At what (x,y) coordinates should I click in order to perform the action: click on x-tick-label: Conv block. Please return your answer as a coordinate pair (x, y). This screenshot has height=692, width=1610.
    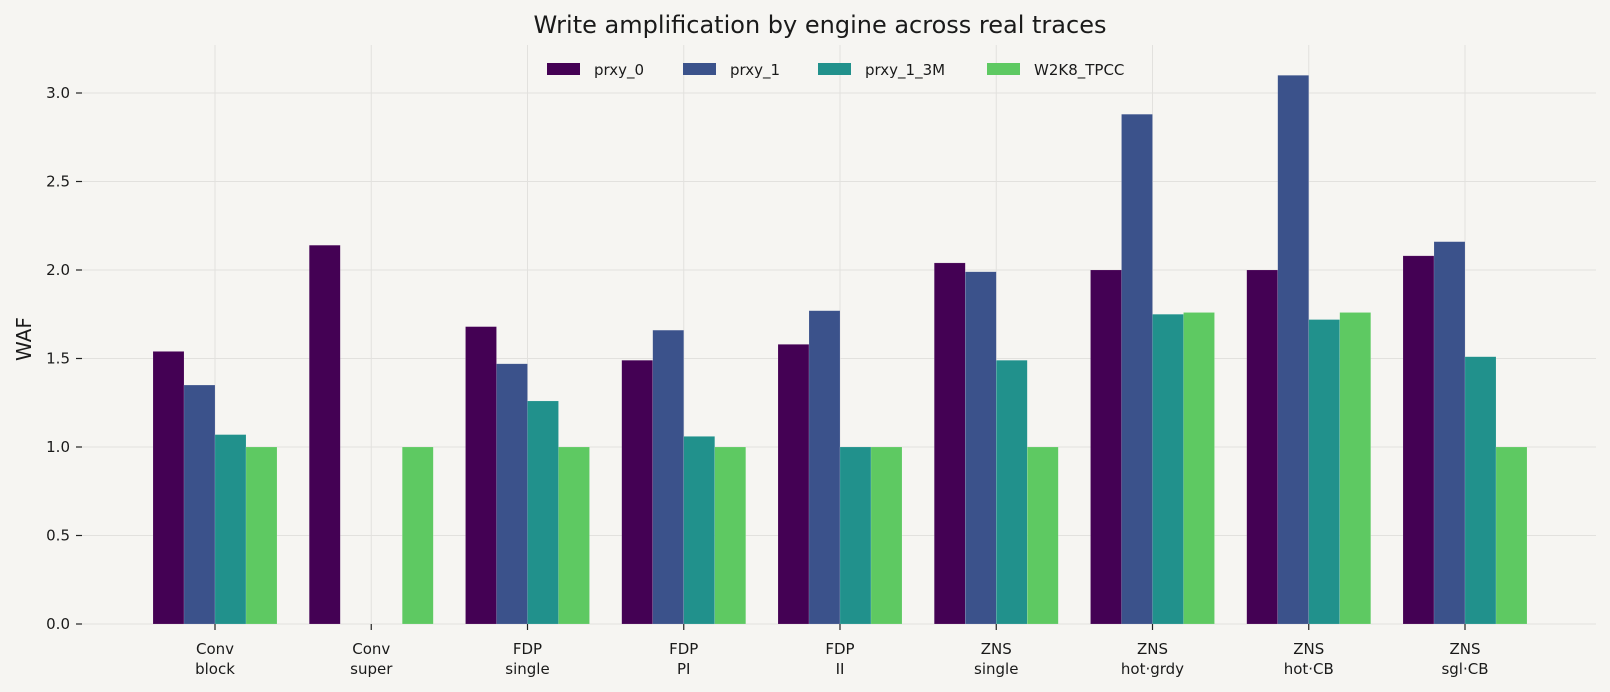
    Looking at the image, I should click on (215, 659).